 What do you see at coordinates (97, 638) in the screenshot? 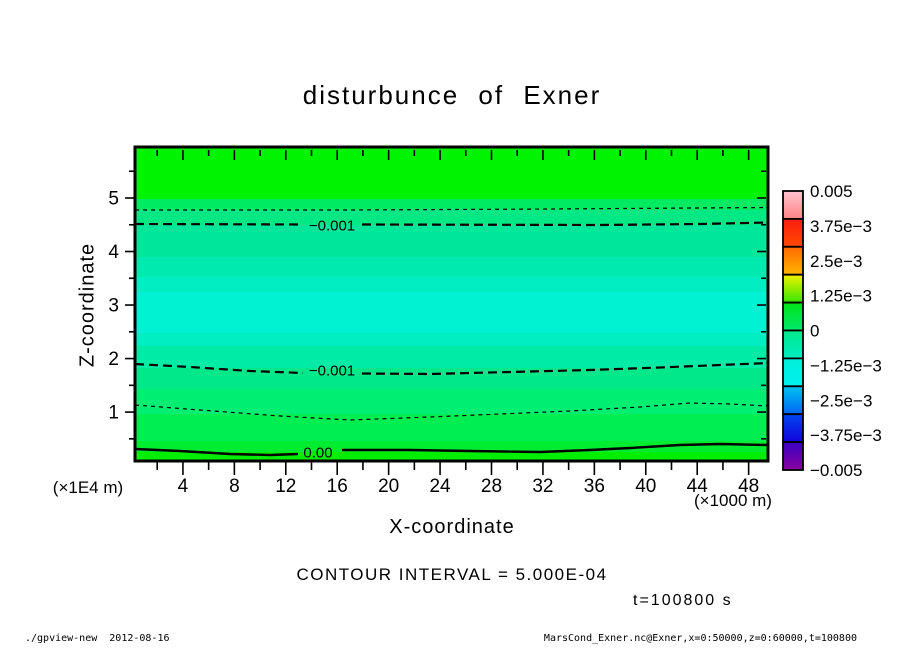
I see `footer-command-text: ./gpview-new 2012-08-16` at bounding box center [97, 638].